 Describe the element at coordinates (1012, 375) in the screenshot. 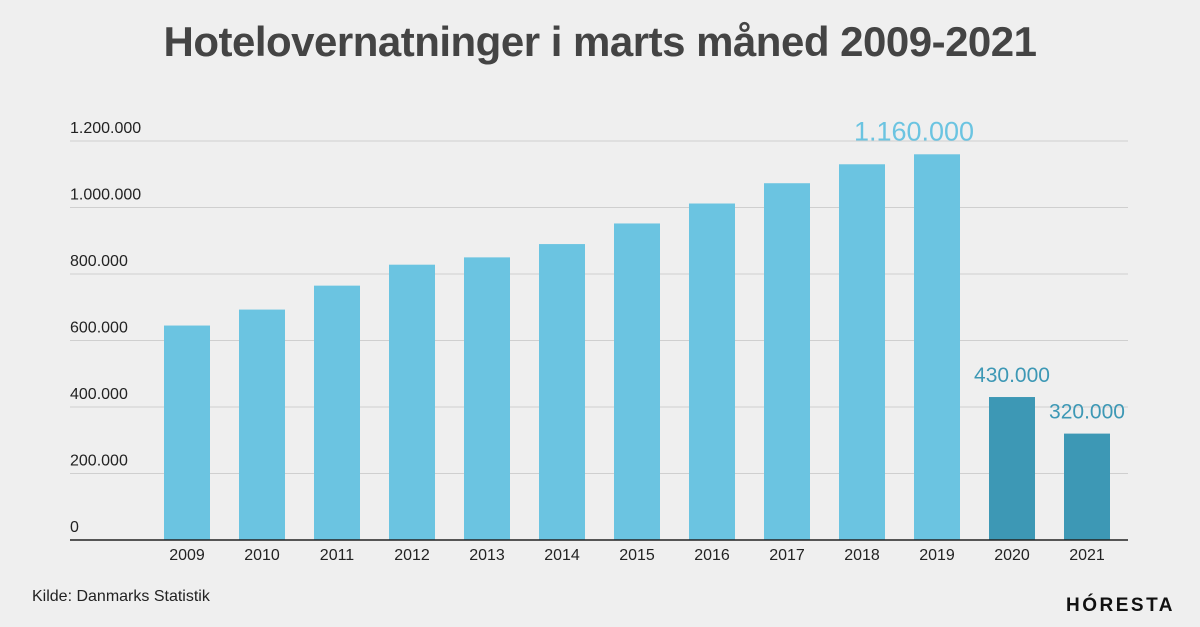

I see `data-label: 430.000` at that location.